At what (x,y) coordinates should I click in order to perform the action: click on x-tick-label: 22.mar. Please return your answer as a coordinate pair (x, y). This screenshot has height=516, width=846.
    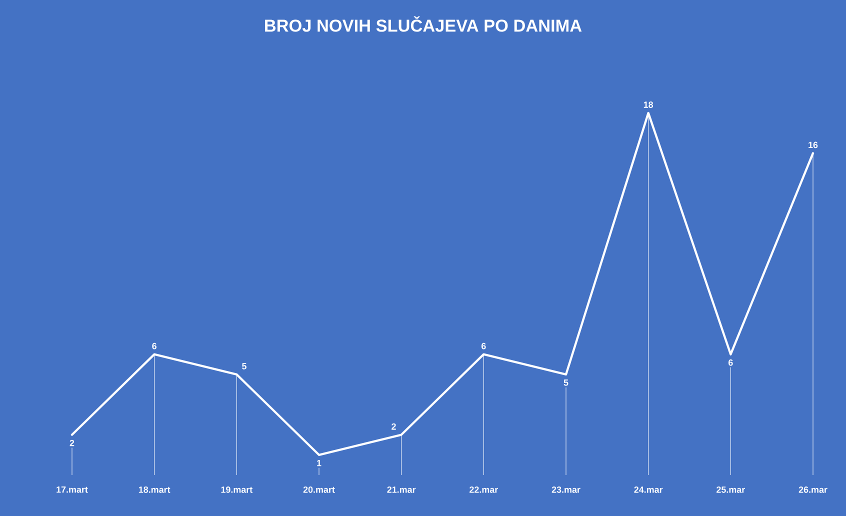
    Looking at the image, I should click on (484, 489).